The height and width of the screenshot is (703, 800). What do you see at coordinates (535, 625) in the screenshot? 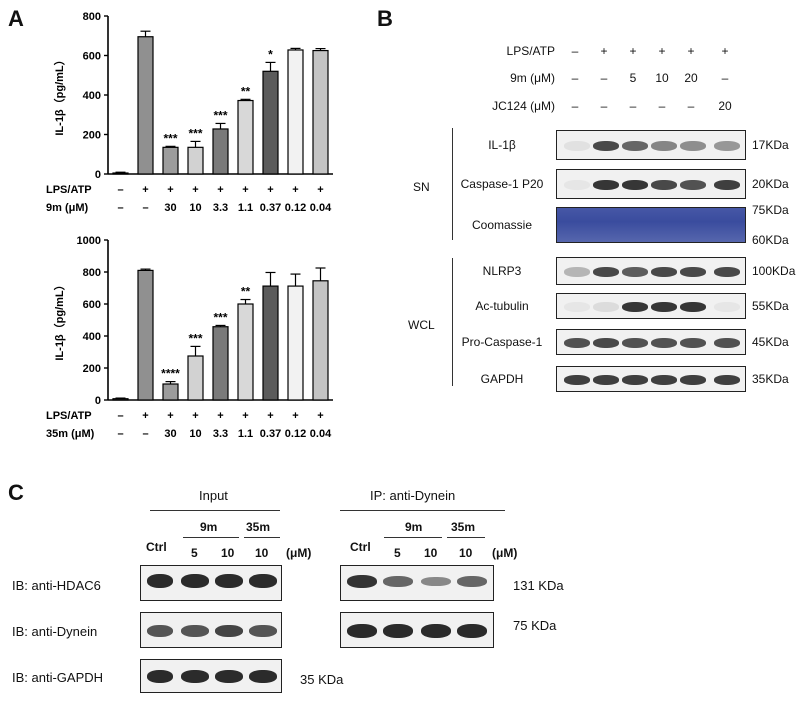
I see `c-kda-75: 75 KDa` at bounding box center [535, 625].